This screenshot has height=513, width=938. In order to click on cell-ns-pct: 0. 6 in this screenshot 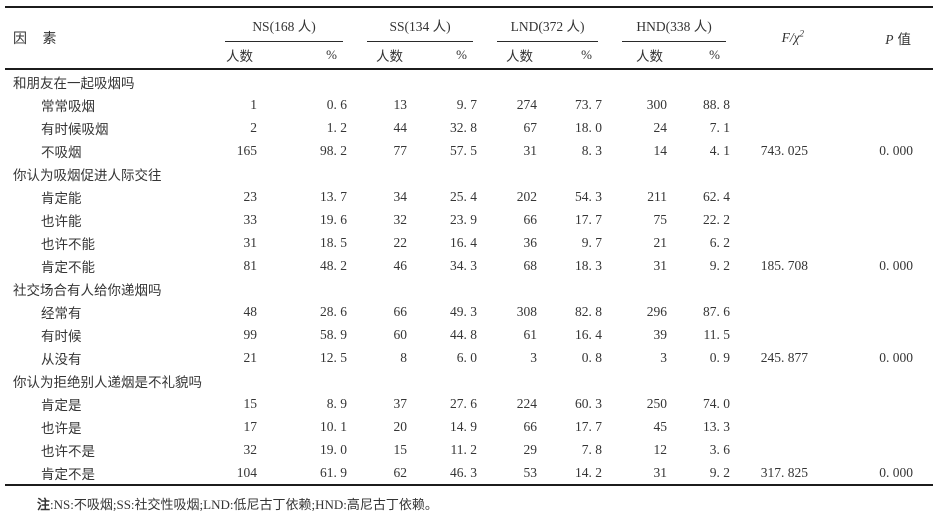, I will do `click(336, 104)`.